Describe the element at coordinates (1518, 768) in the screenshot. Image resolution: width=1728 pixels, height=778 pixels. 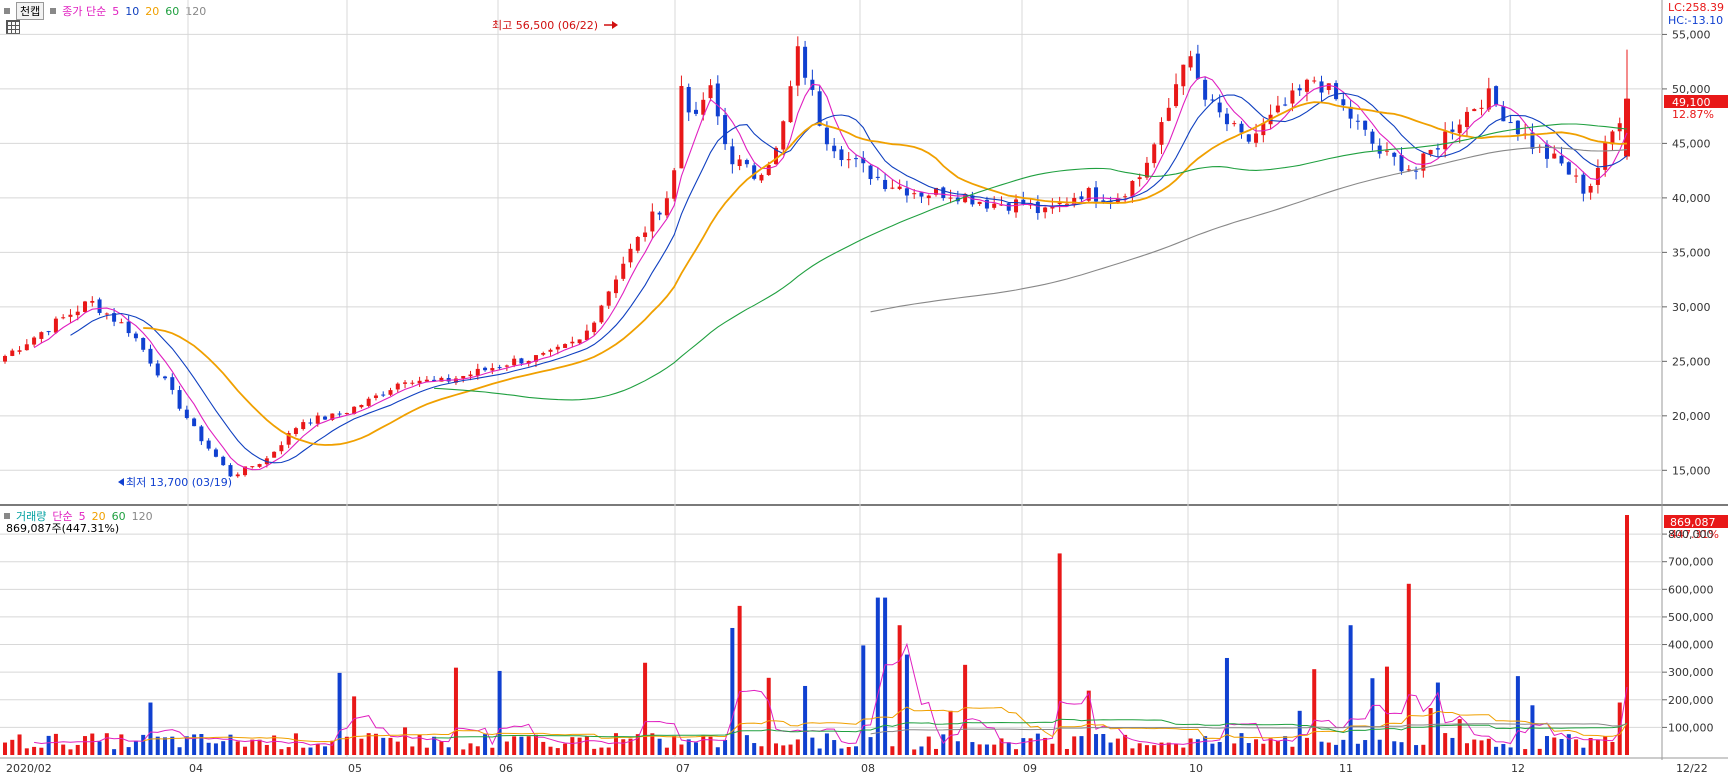
I see `x-tick-label: 12` at that location.